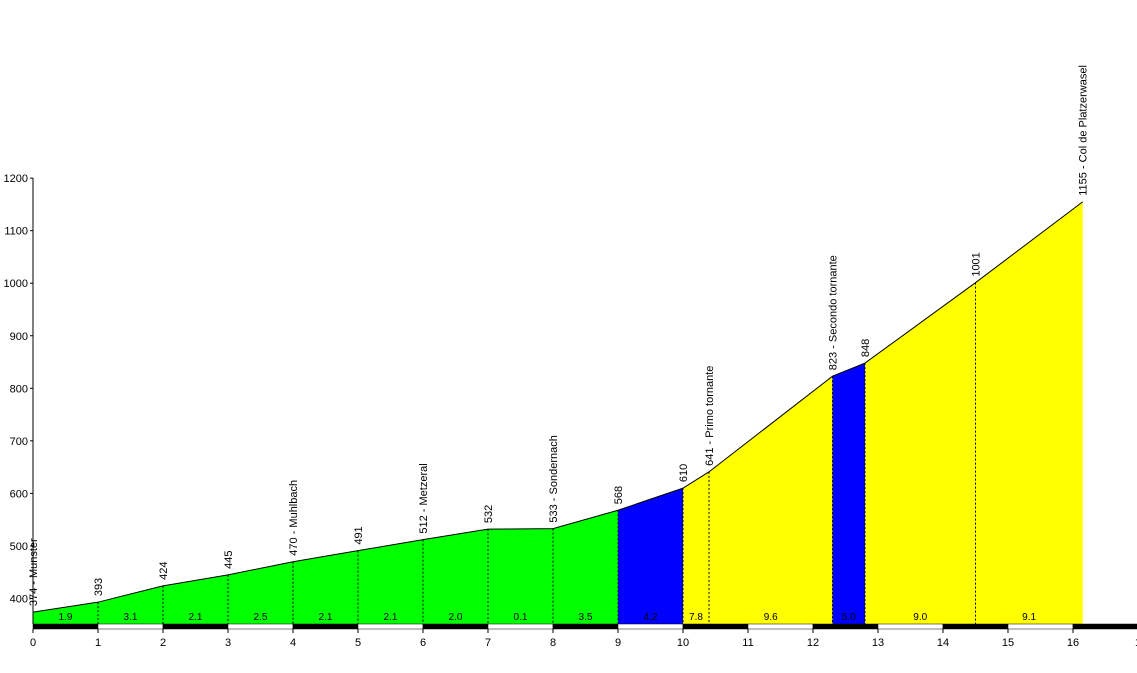 The image size is (1137, 673). What do you see at coordinates (619, 495) in the screenshot?
I see `elevation-label: 568` at bounding box center [619, 495].